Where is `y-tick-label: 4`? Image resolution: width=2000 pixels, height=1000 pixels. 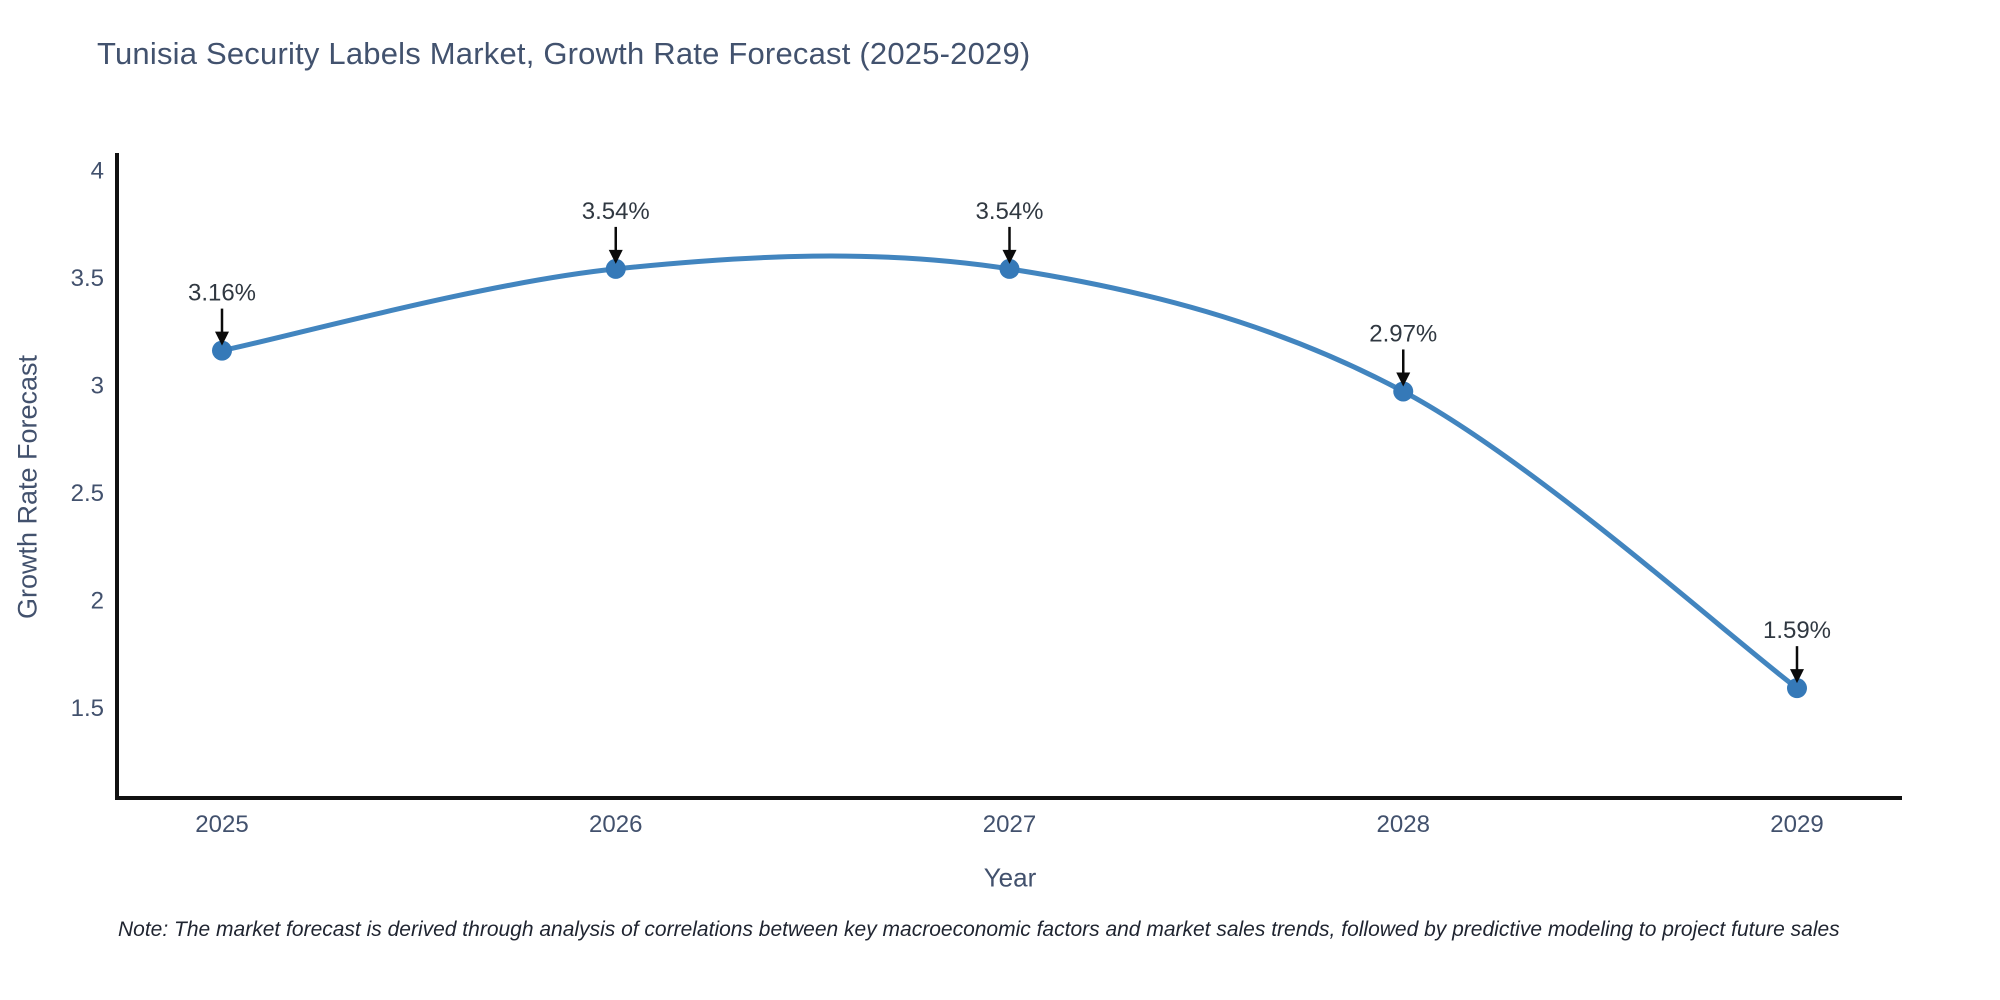 y-tick-label: 4 is located at coordinates (97, 171).